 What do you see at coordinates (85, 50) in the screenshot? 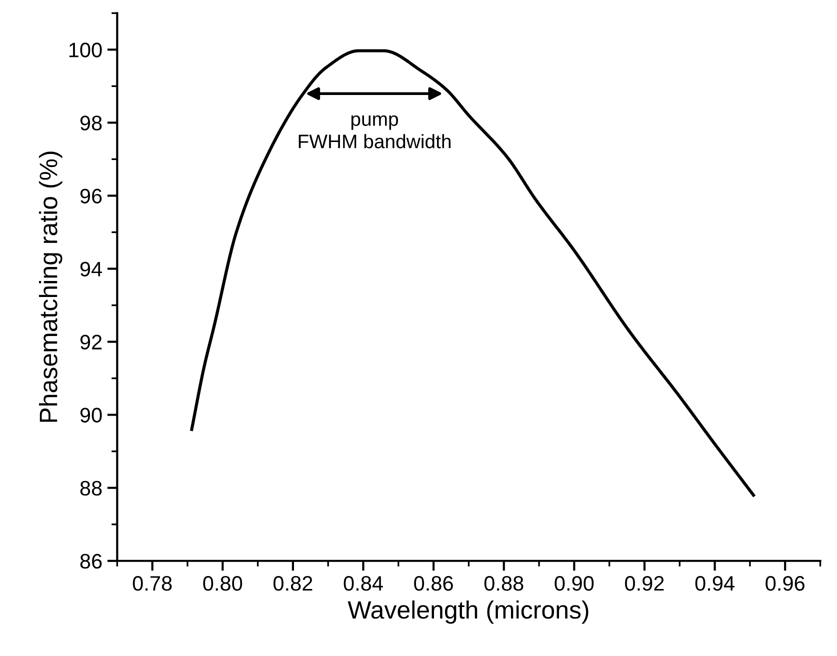
I see `y-tick-label: 100` at bounding box center [85, 50].